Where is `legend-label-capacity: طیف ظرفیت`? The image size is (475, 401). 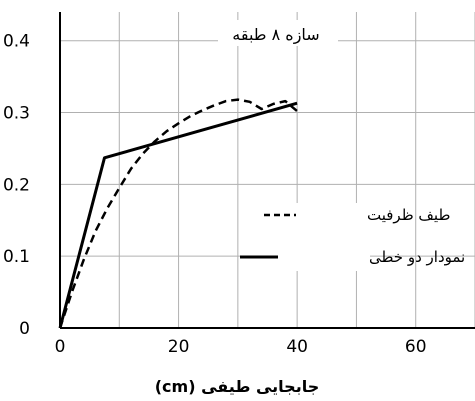
legend-label-capacity: طیف ظرفیت is located at coordinates (408, 215).